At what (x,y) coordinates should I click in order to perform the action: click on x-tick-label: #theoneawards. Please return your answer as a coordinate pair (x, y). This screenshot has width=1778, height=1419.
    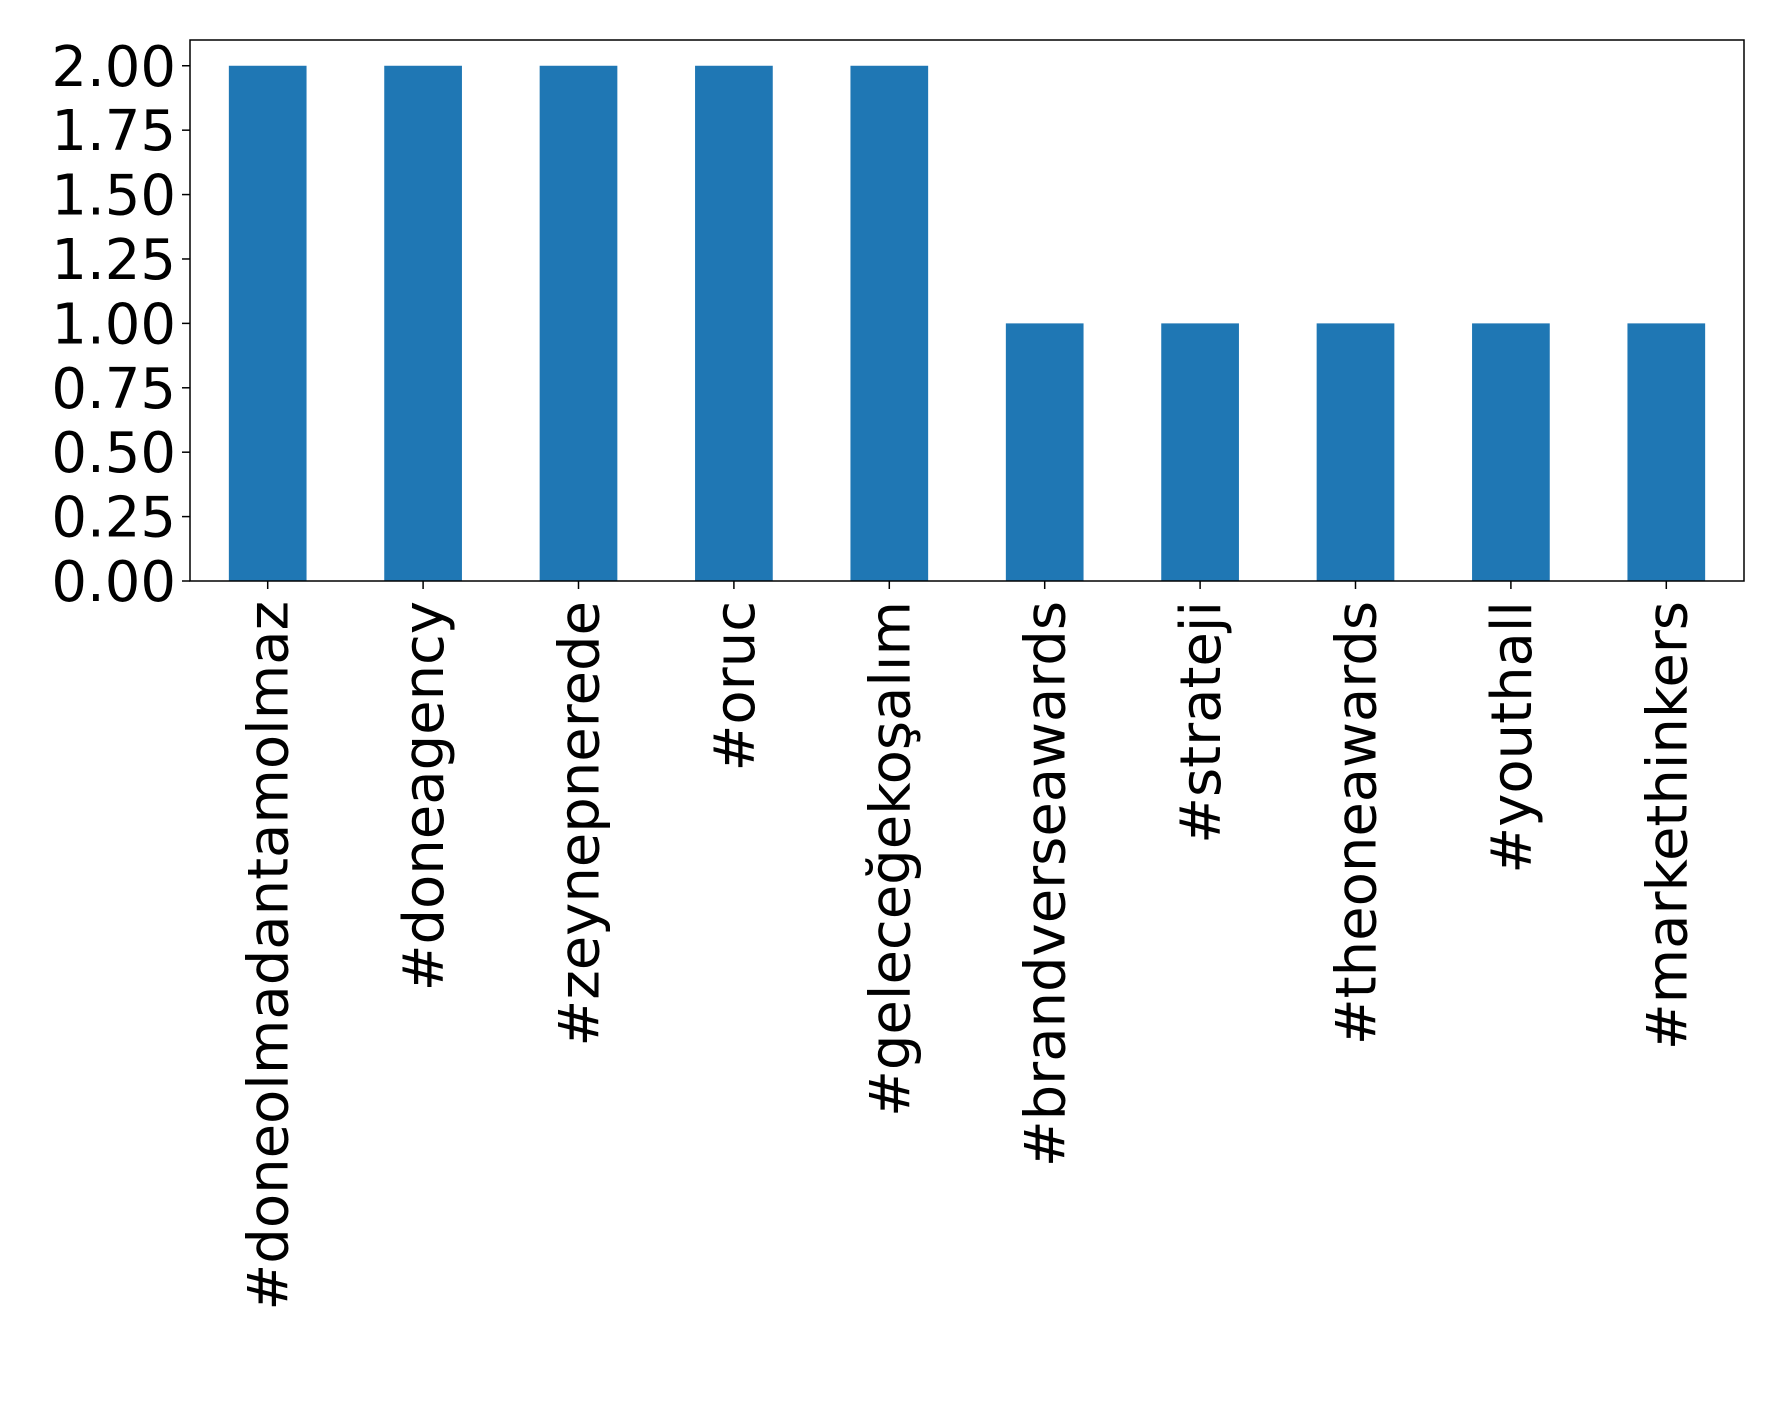
    Looking at the image, I should click on (1357, 823).